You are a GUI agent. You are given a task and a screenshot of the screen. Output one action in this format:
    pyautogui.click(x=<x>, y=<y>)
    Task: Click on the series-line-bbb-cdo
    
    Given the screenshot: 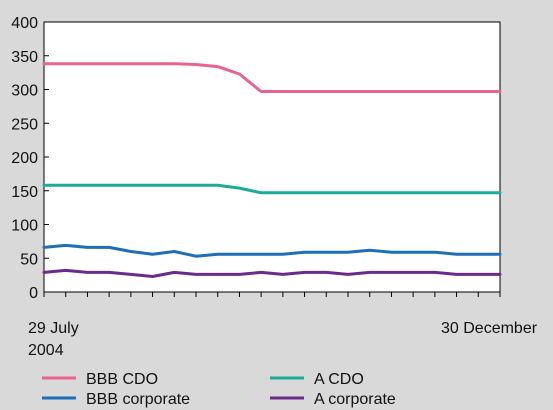 What is the action you would take?
    pyautogui.click(x=272, y=77)
    